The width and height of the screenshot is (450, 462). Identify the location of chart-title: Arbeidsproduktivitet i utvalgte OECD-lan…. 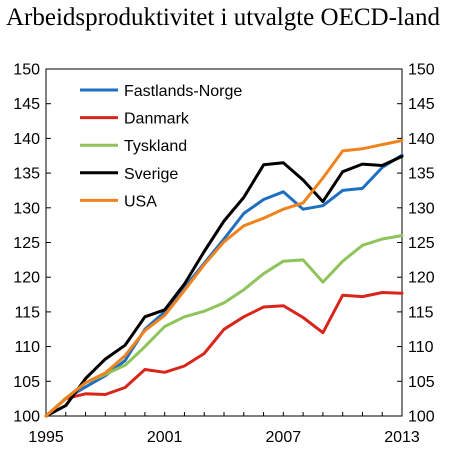
(223, 17).